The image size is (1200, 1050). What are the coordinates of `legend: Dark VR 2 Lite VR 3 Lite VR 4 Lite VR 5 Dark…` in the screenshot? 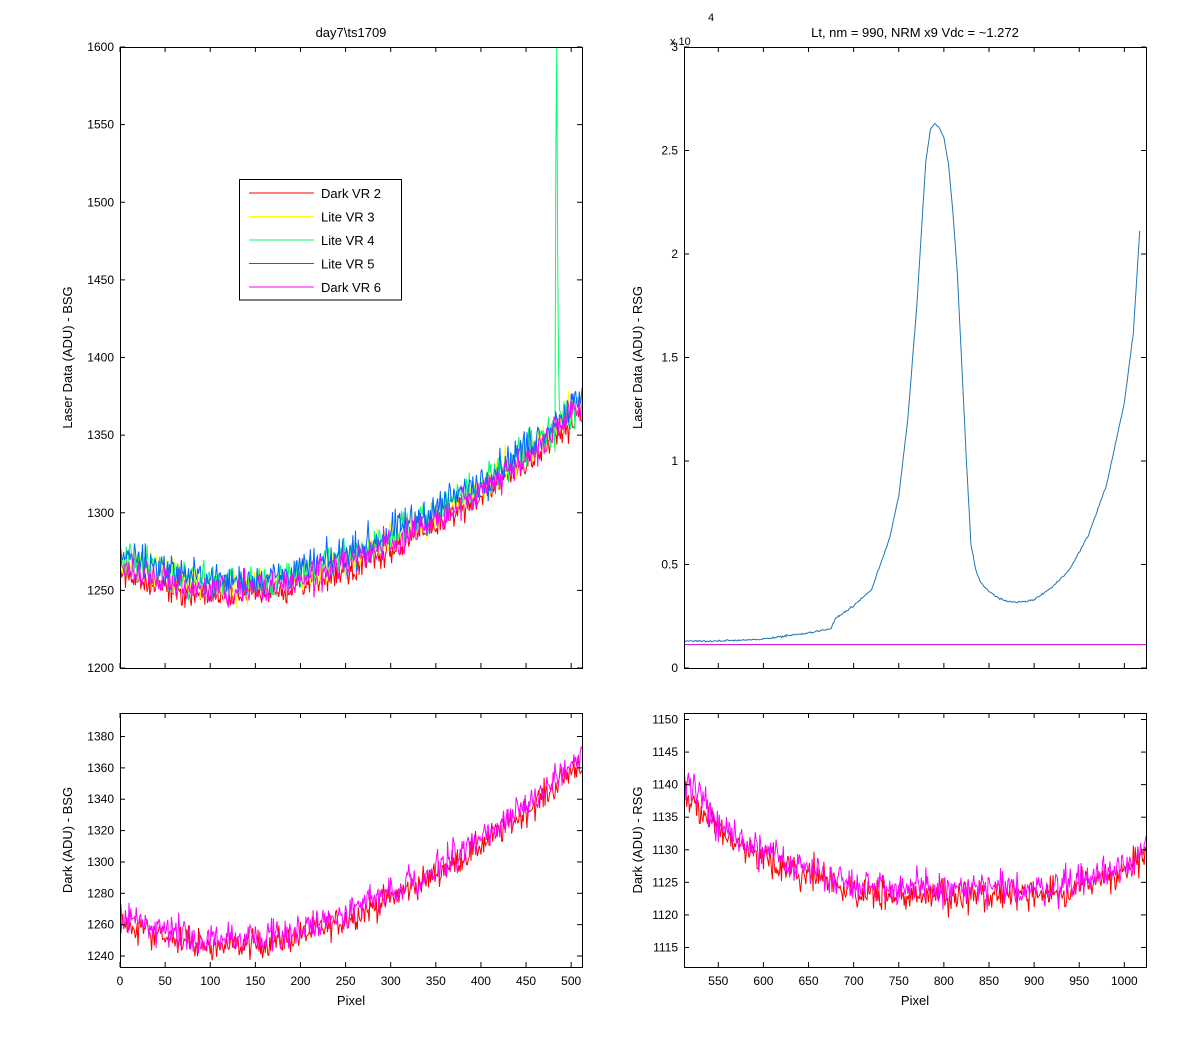 It's located at (320, 240).